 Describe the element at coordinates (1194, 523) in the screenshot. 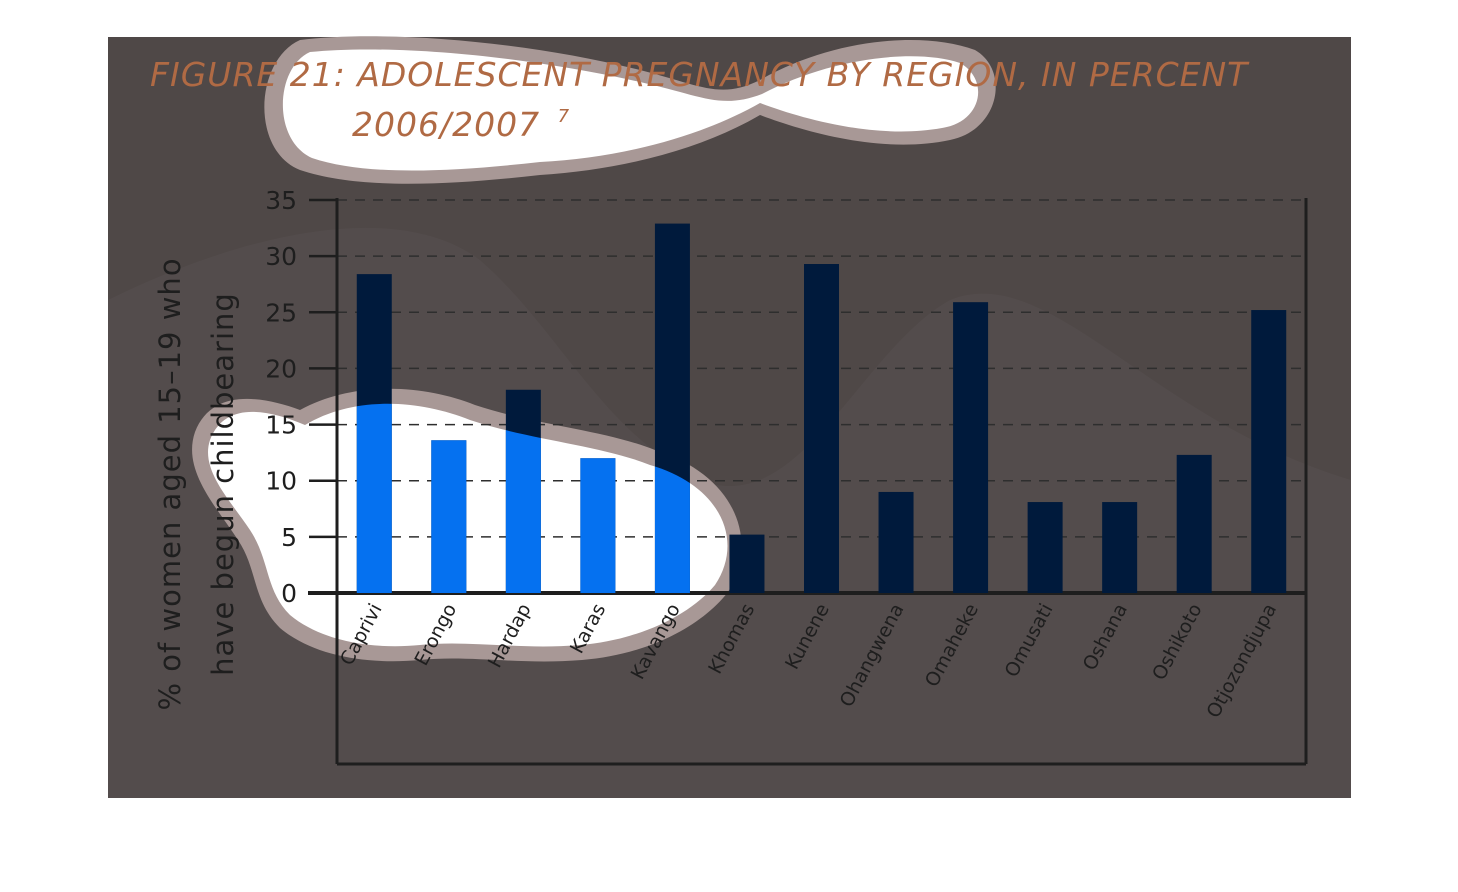

I see `bar-oshikoto` at that location.